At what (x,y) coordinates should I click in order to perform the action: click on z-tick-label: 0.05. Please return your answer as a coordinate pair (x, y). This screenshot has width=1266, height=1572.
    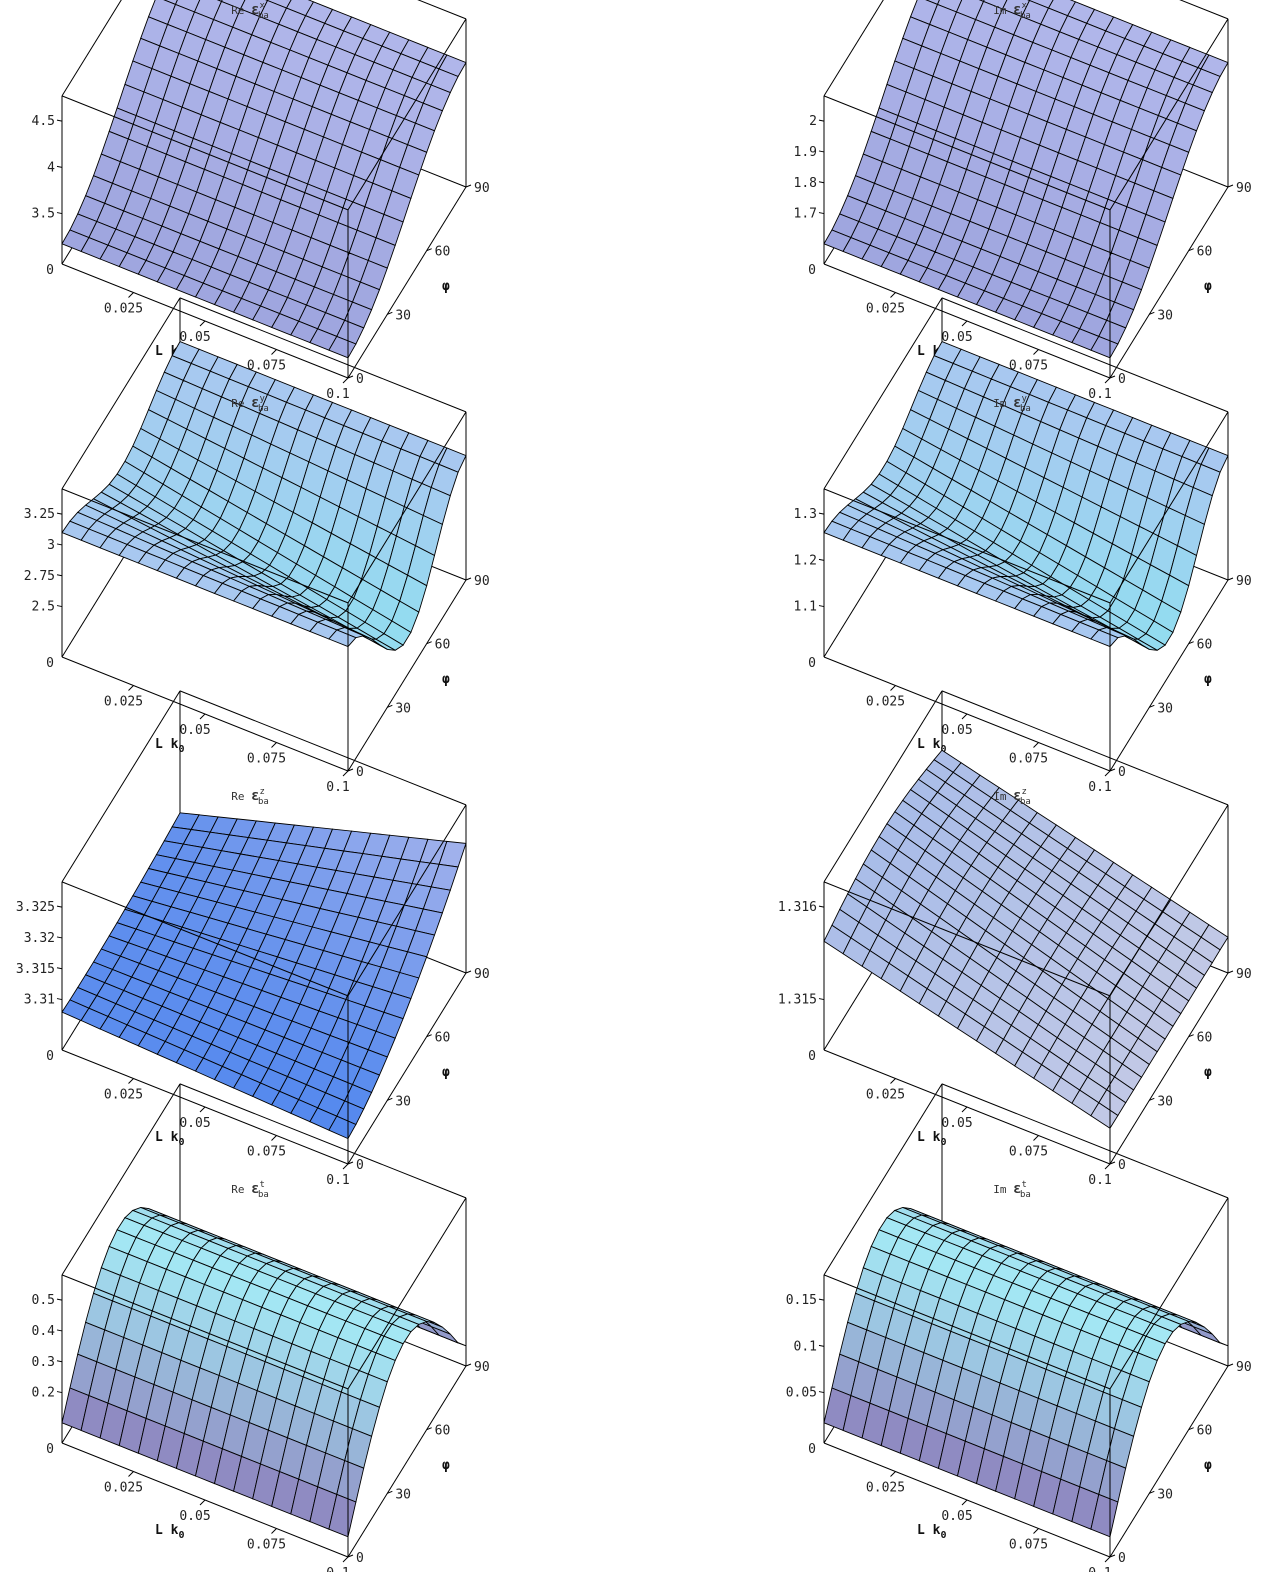
    Looking at the image, I should click on (801, 1393).